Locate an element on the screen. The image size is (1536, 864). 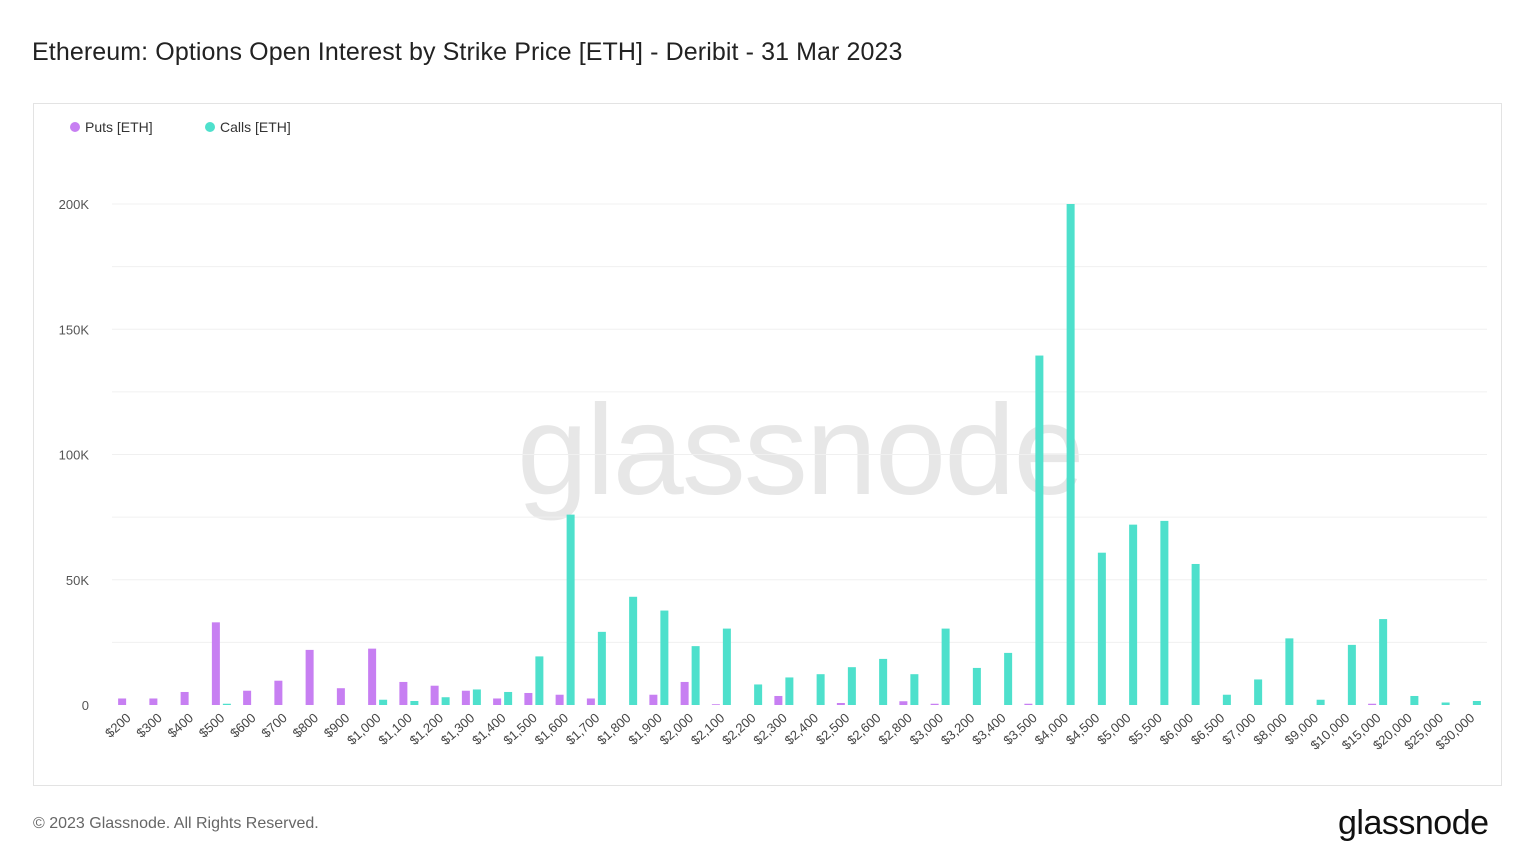
x-tick-label: $3,200 is located at coordinates (958, 729).